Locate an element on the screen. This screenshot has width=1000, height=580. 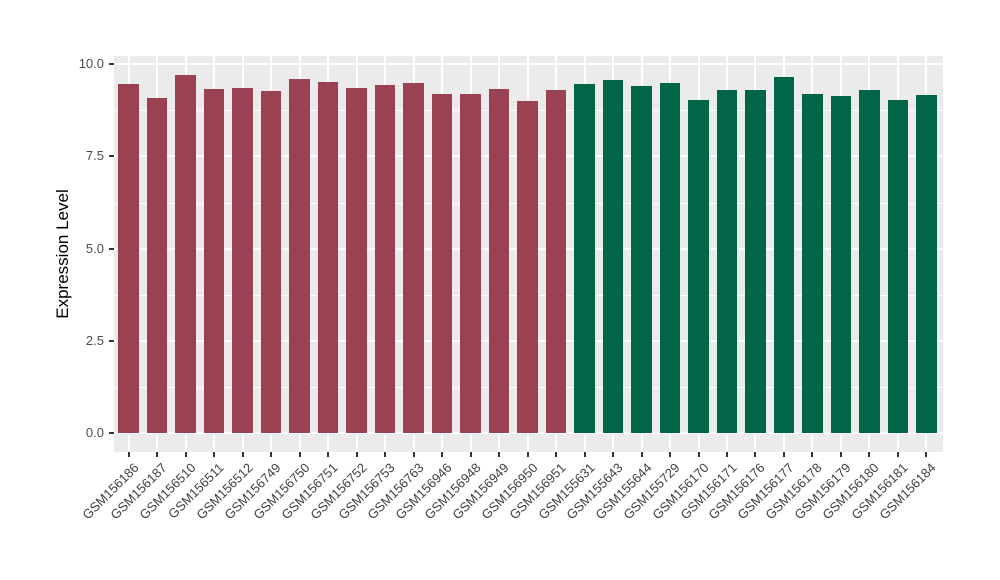
y-tick-label: 0.0 is located at coordinates (94, 432).